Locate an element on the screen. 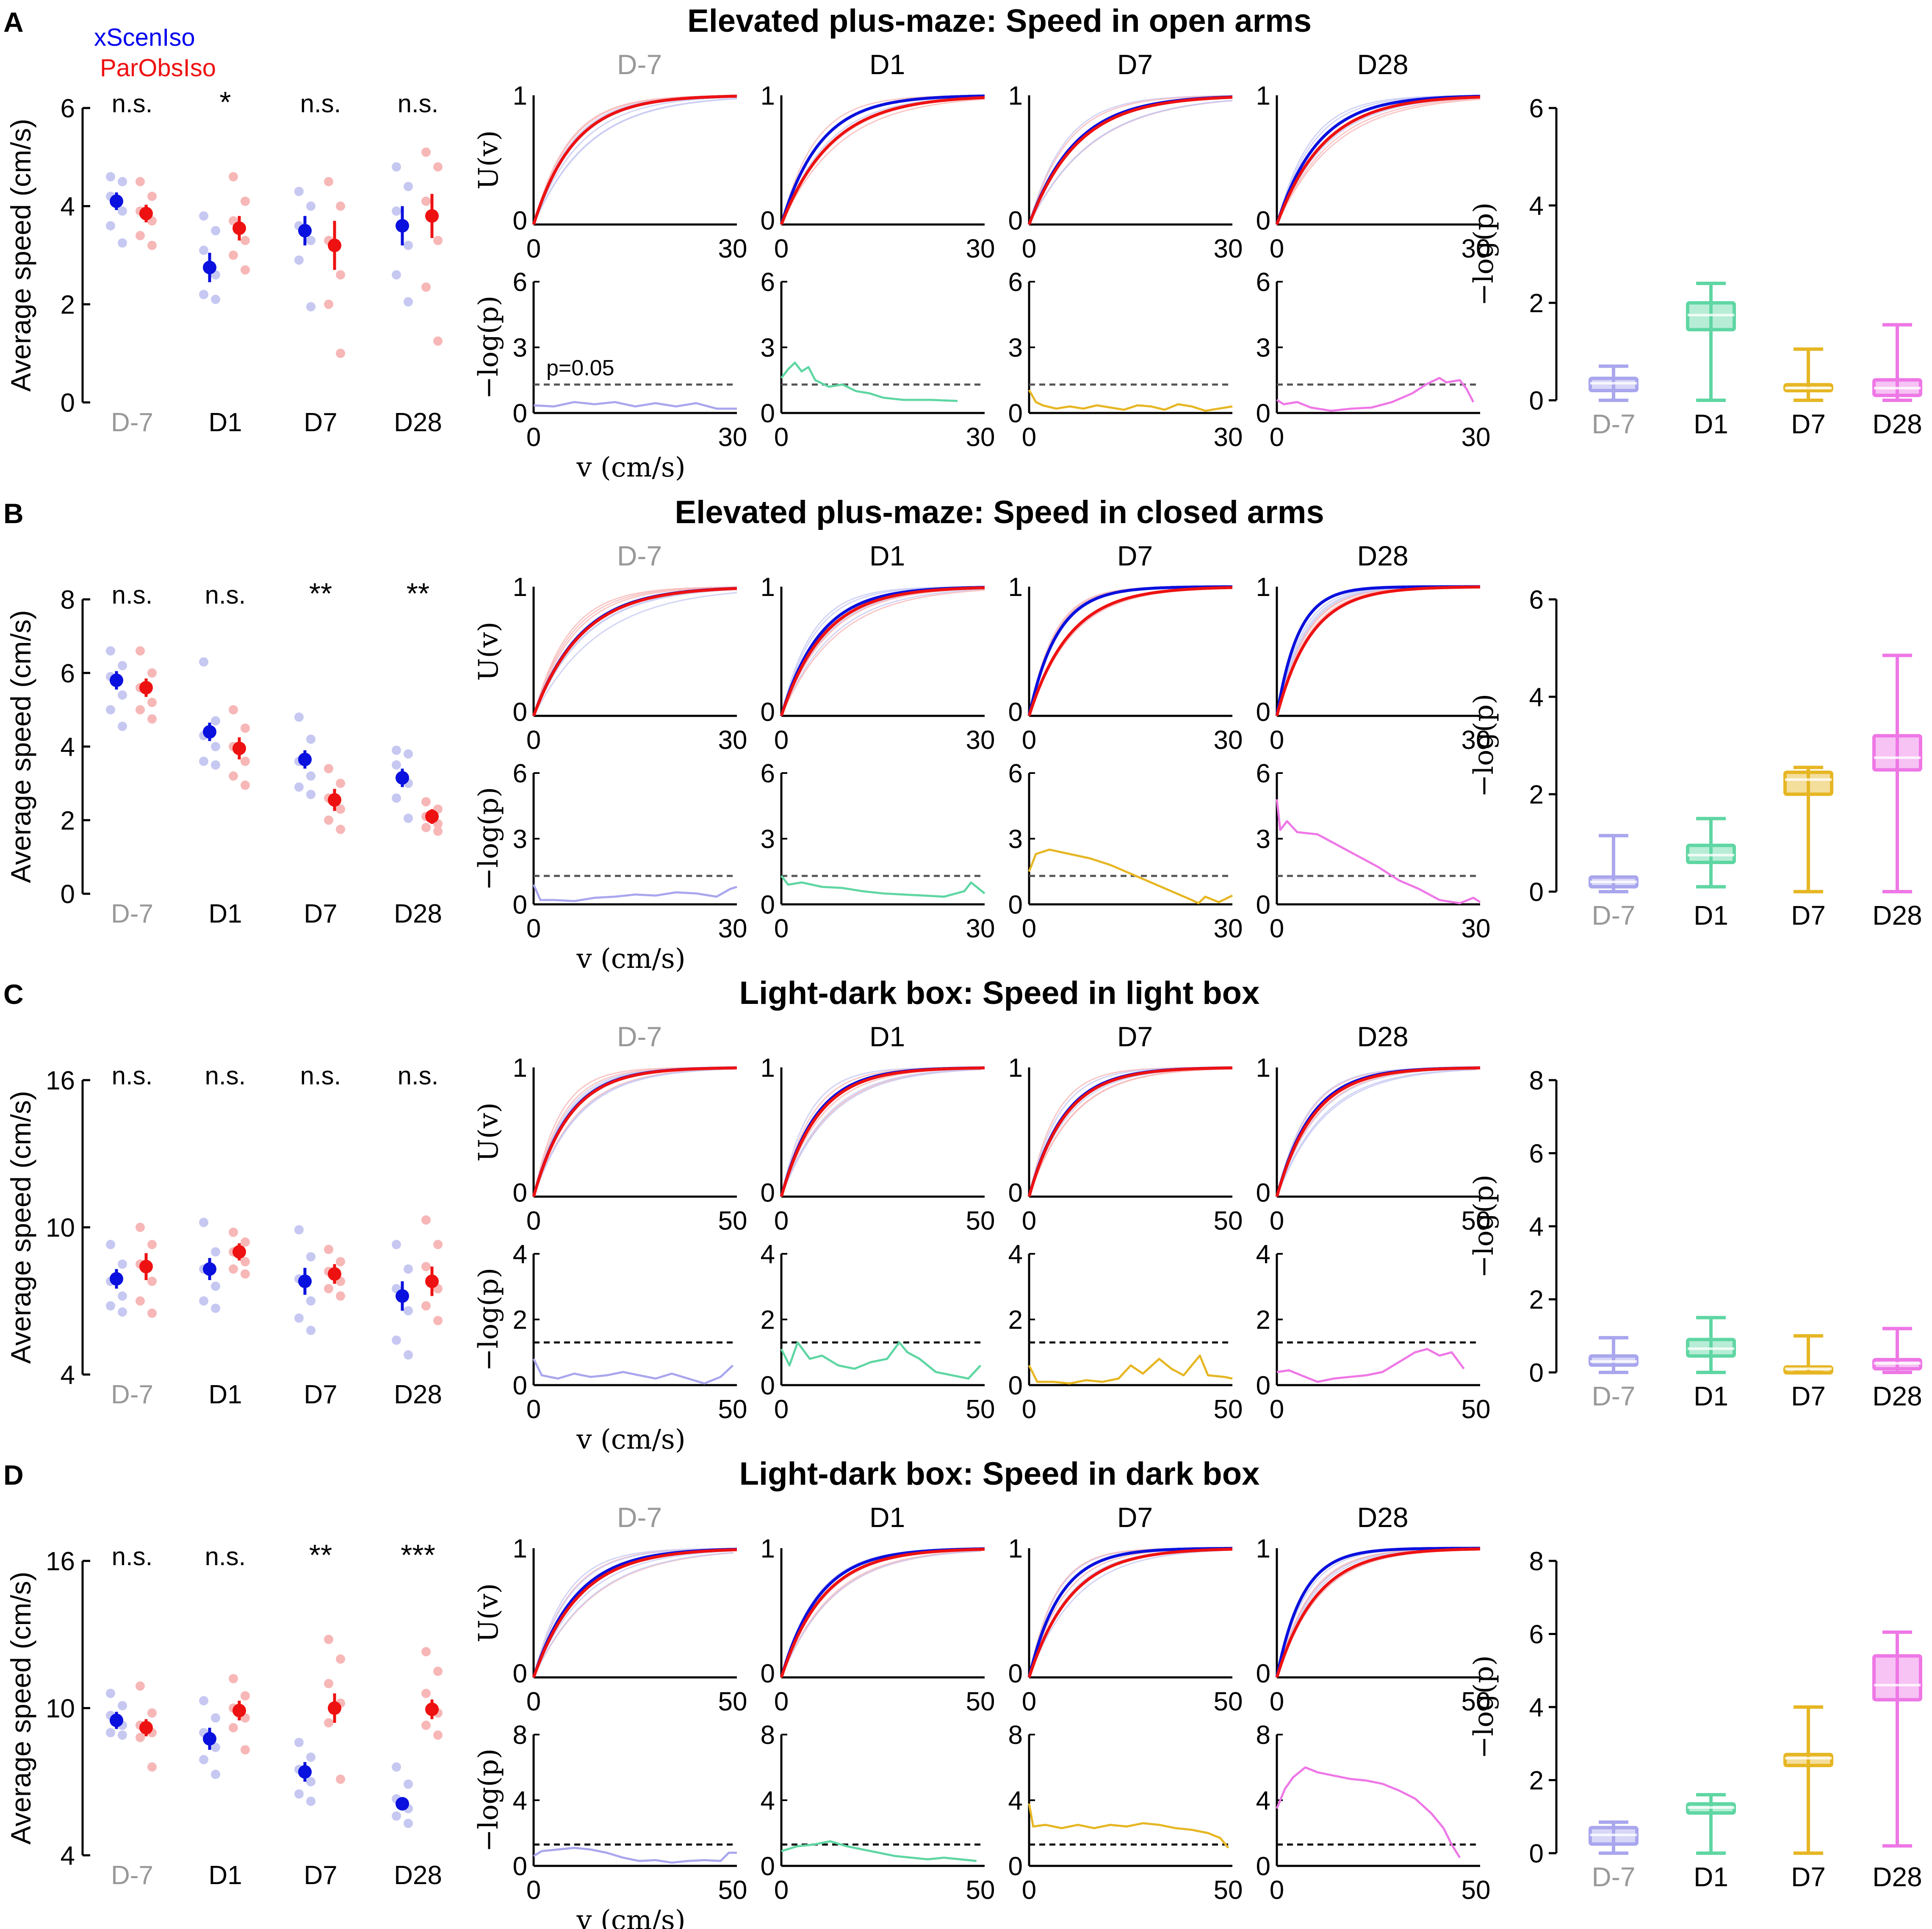 Image resolution: width=1932 pixels, height=1929 pixels. category-label: D7 is located at coordinates (320, 1394).